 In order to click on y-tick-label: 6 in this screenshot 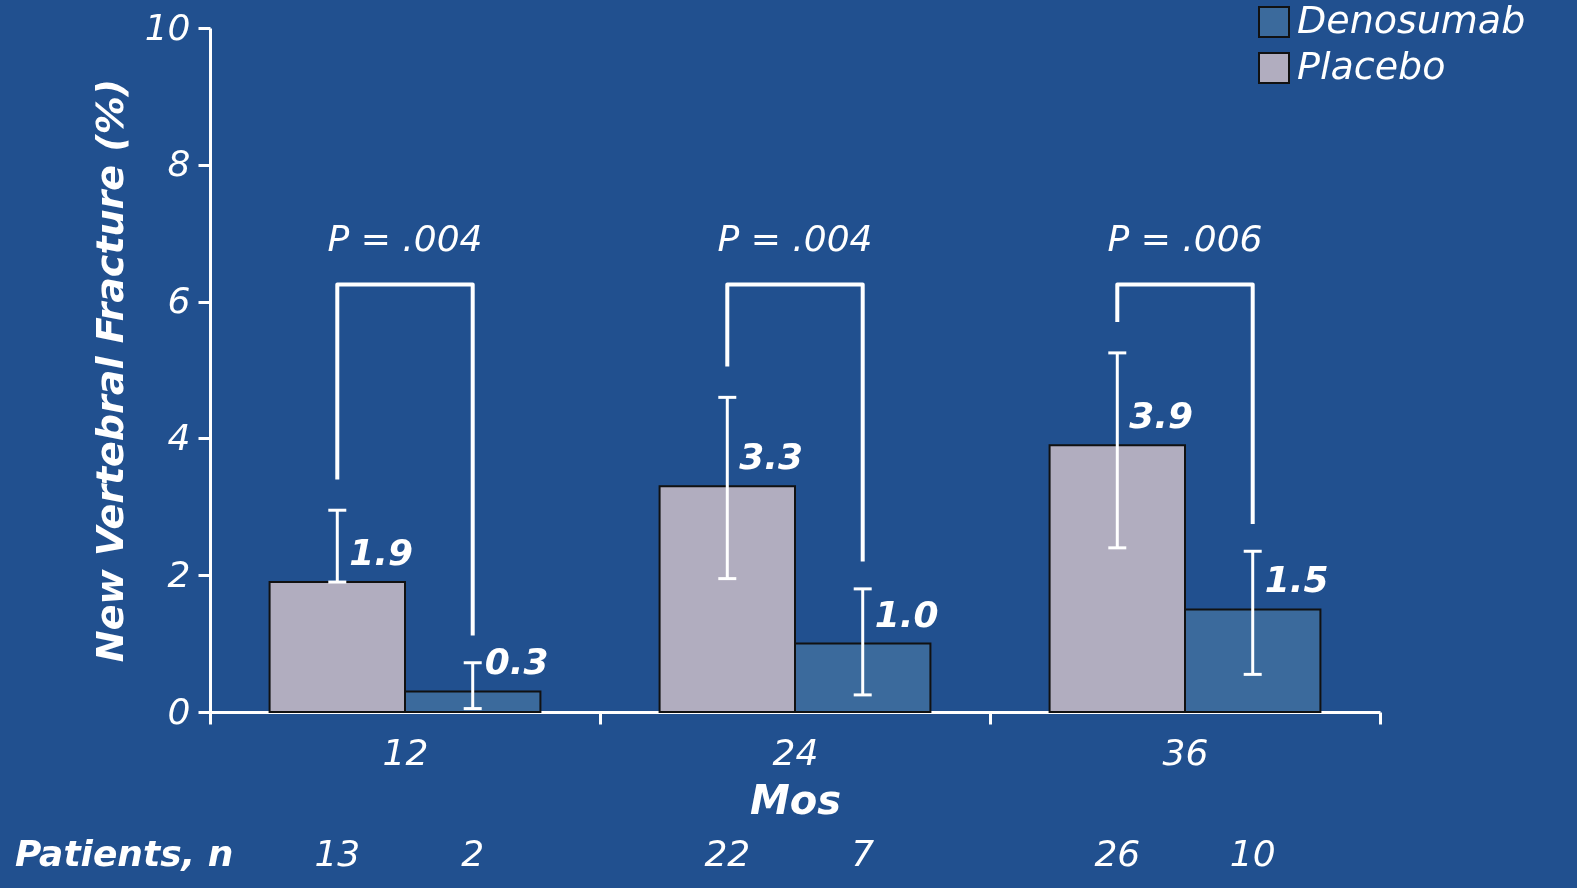, I will do `click(179, 301)`.